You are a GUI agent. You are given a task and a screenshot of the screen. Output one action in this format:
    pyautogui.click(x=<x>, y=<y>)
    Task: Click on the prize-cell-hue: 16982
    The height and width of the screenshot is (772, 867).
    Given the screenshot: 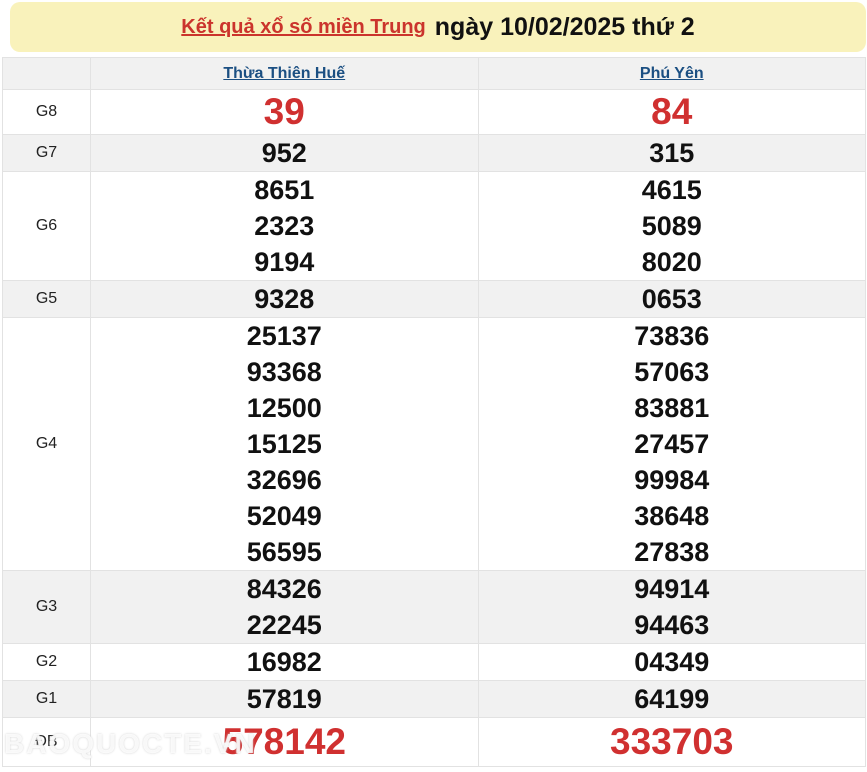 What is the action you would take?
    pyautogui.click(x=284, y=662)
    